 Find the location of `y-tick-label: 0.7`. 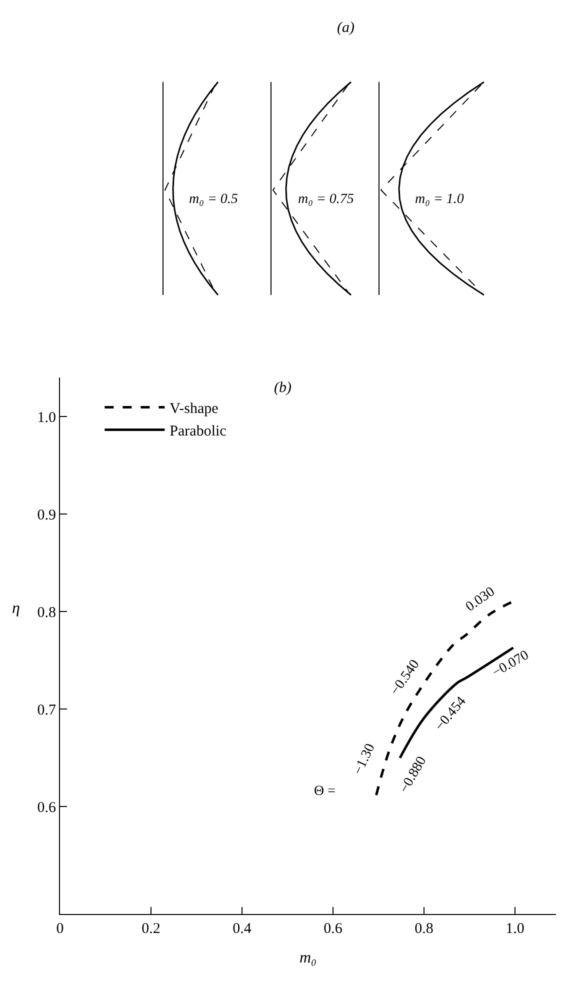

y-tick-label: 0.7 is located at coordinates (46, 710).